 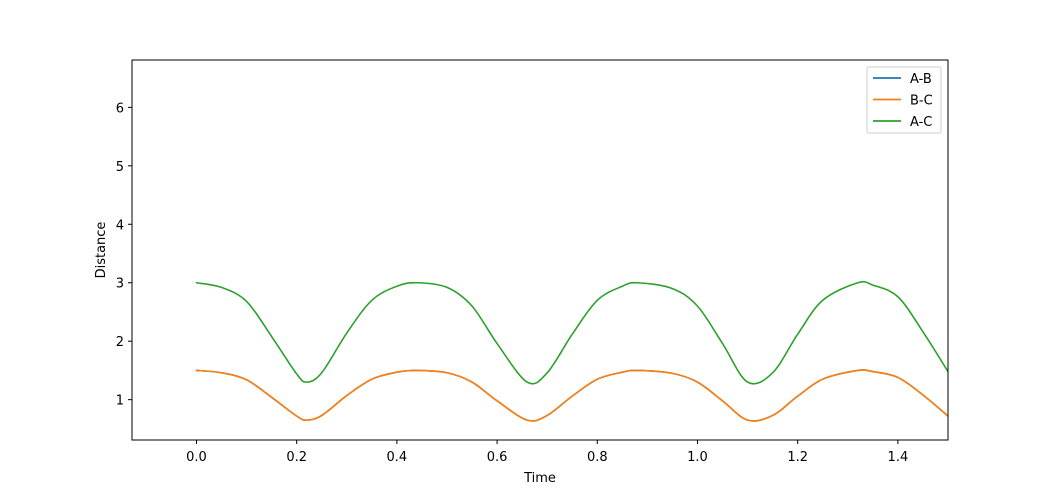 I want to click on legend-box, so click(x=904, y=100).